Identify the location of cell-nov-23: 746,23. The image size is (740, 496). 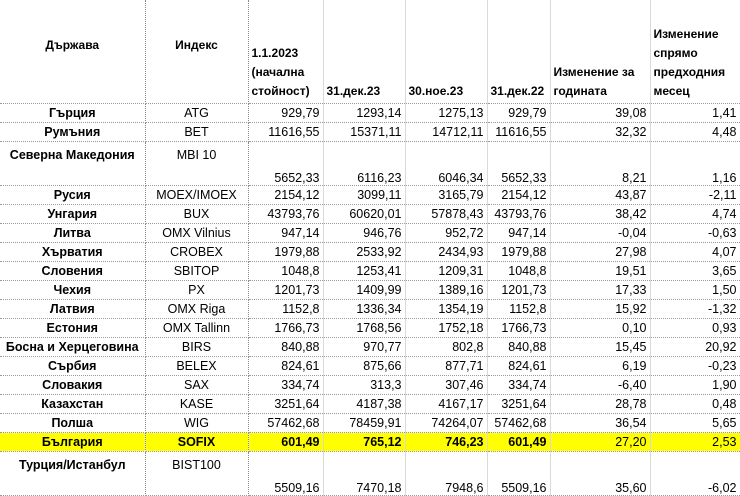
(446, 442).